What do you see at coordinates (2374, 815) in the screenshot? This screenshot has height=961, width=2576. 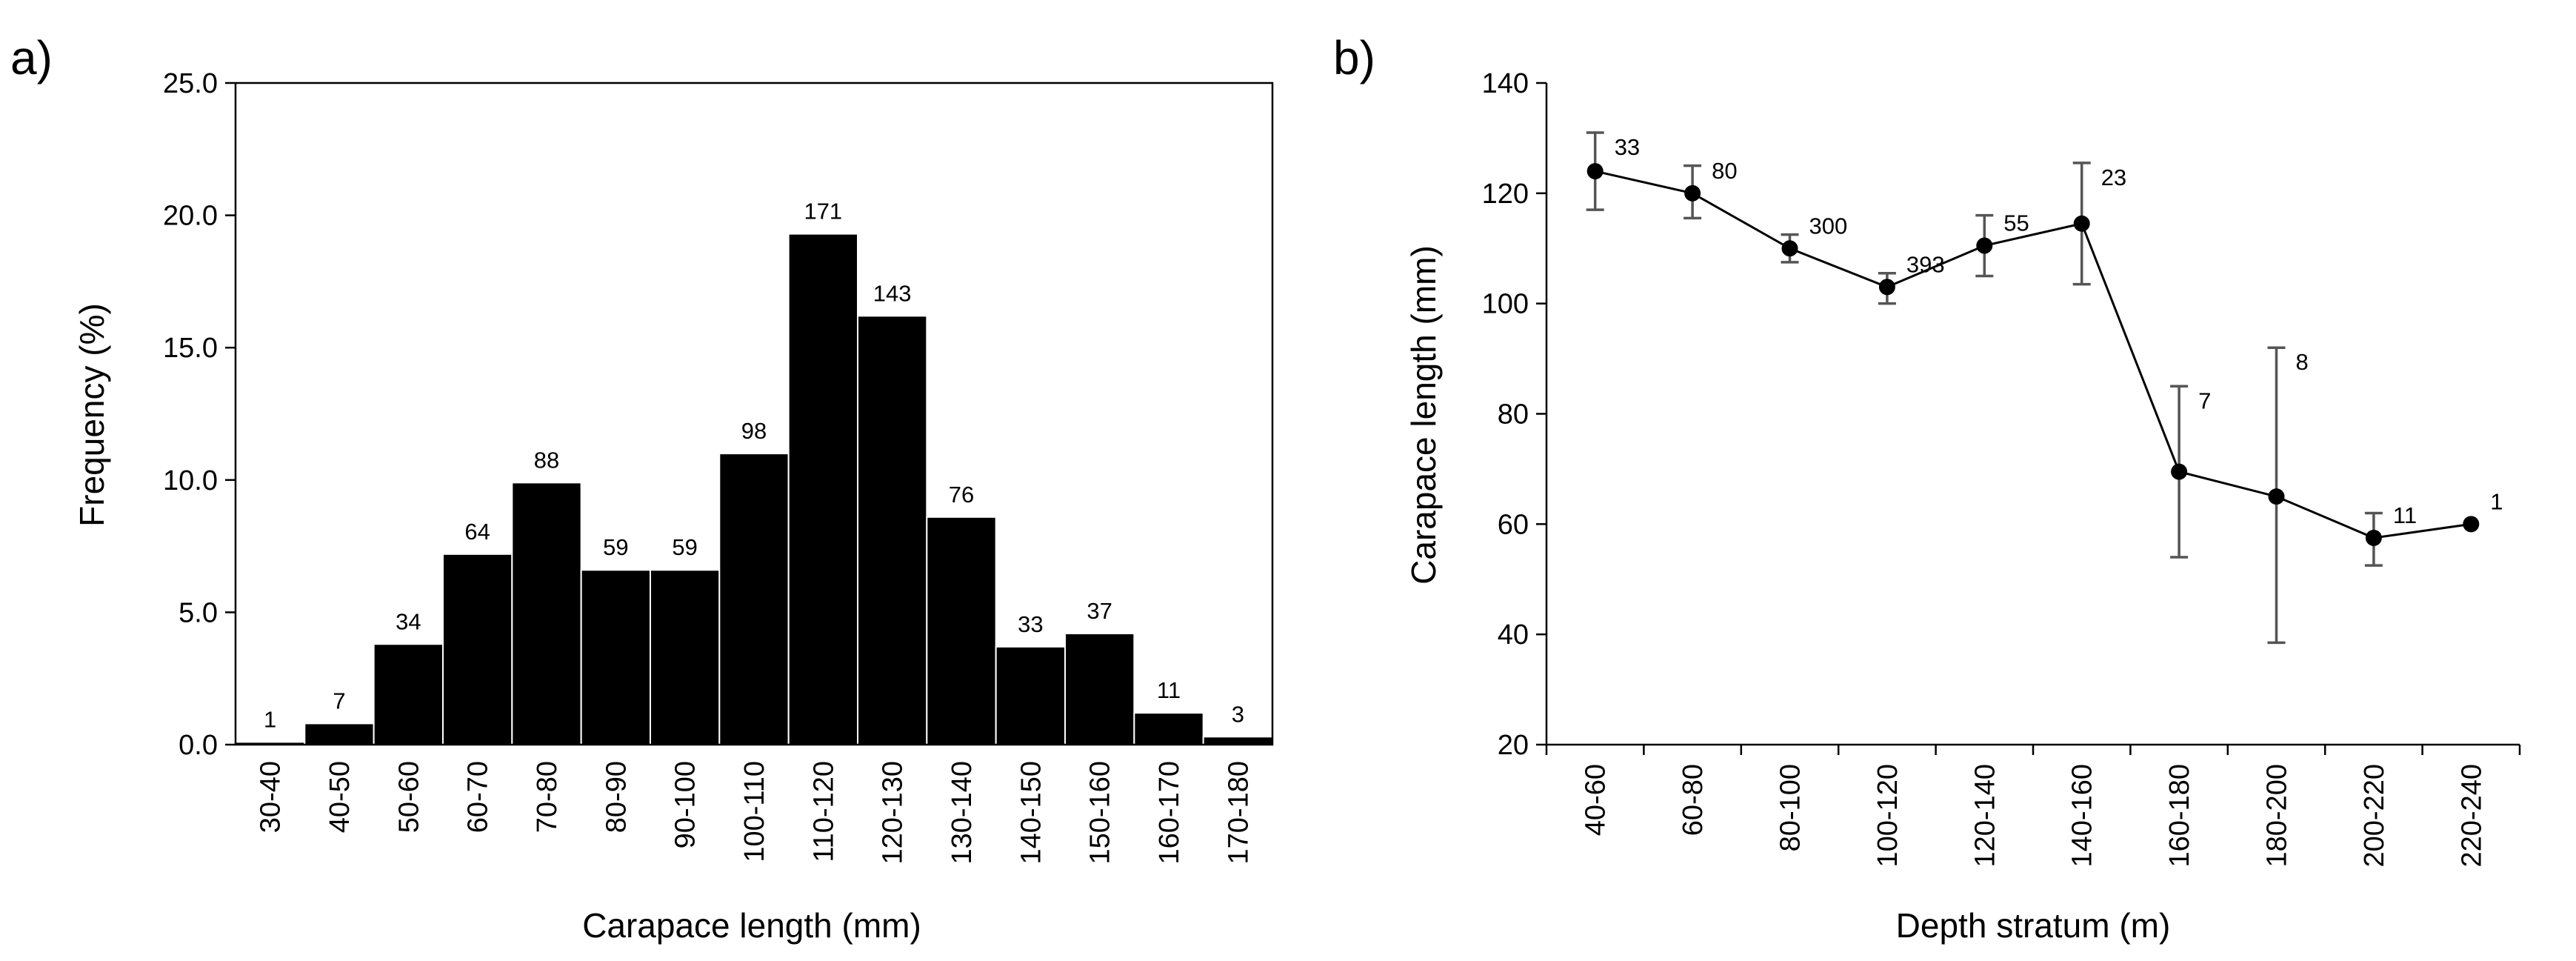 I see `panel-b-x-tick-label: 200-220` at bounding box center [2374, 815].